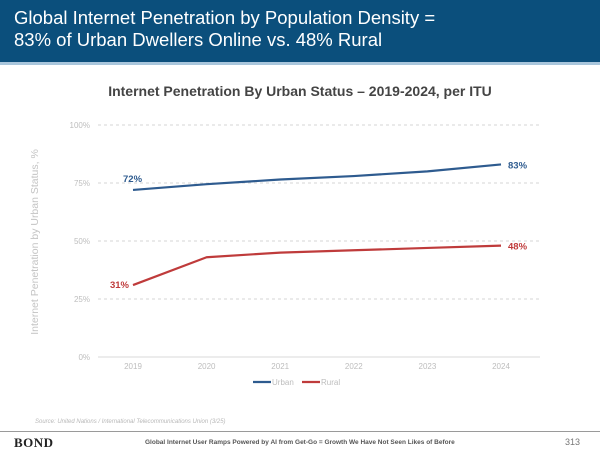  Describe the element at coordinates (317, 265) in the screenshot. I see `series-line-rural` at that location.